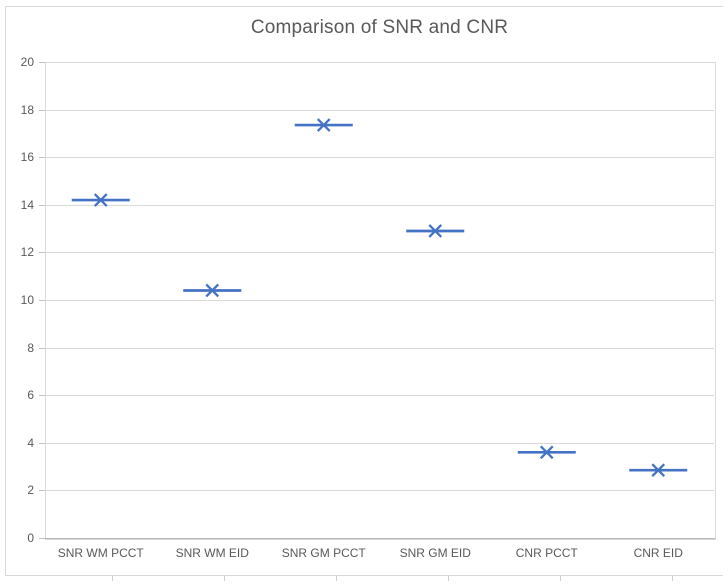  I want to click on x-axis-category-label: SNR GM PCCT, so click(323, 553).